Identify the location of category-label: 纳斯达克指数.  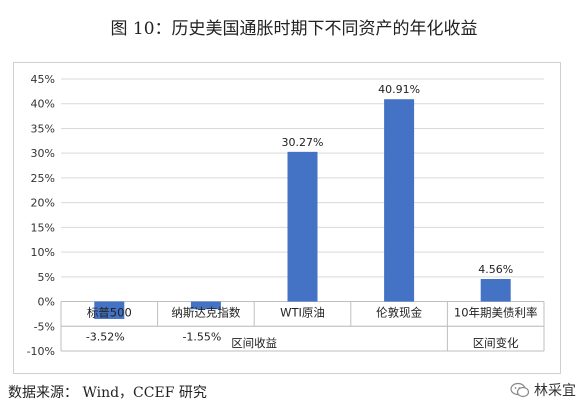
(205, 313).